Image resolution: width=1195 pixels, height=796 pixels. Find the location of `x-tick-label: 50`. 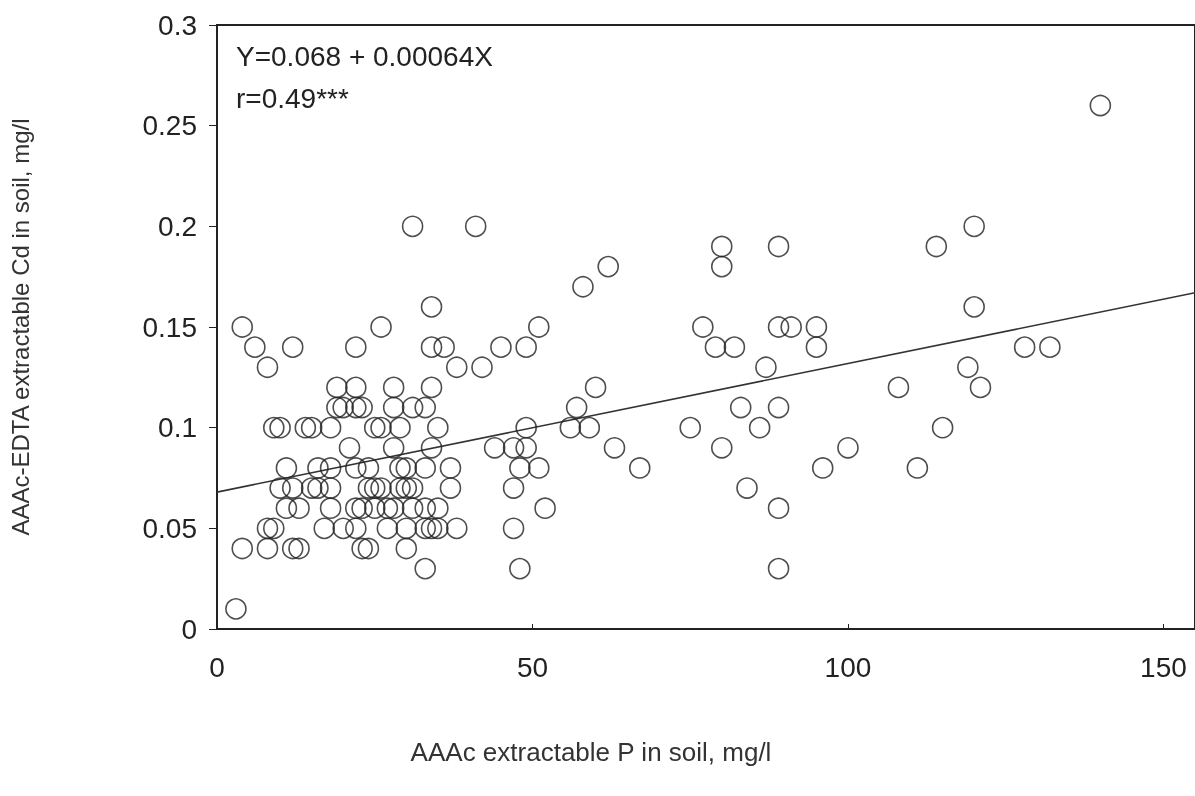

x-tick-label: 50 is located at coordinates (532, 667).